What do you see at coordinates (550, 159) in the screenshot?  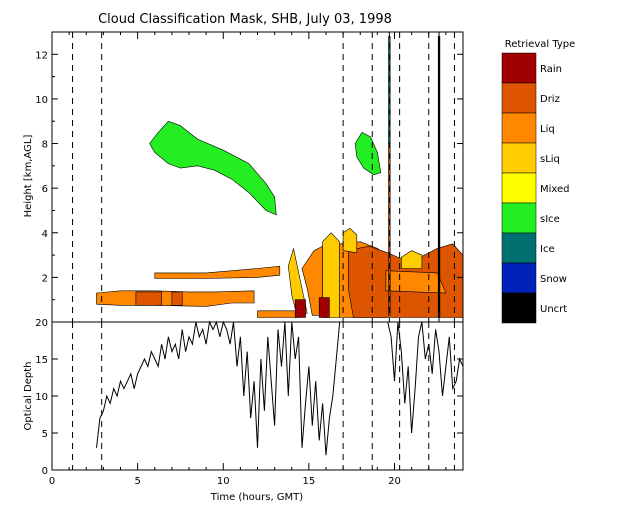 I see `legend-label-sliq: sLiq` at bounding box center [550, 159].